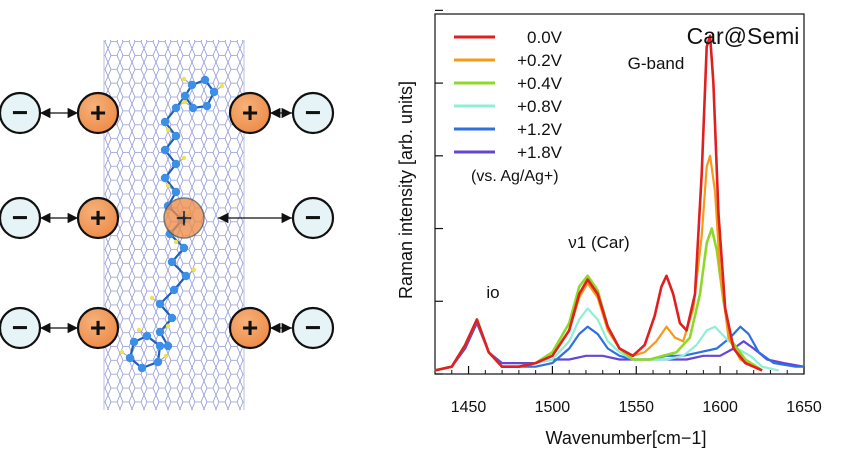  What do you see at coordinates (626, 438) in the screenshot?
I see `x-axis-label: Wavenumber[cm−1]` at bounding box center [626, 438].